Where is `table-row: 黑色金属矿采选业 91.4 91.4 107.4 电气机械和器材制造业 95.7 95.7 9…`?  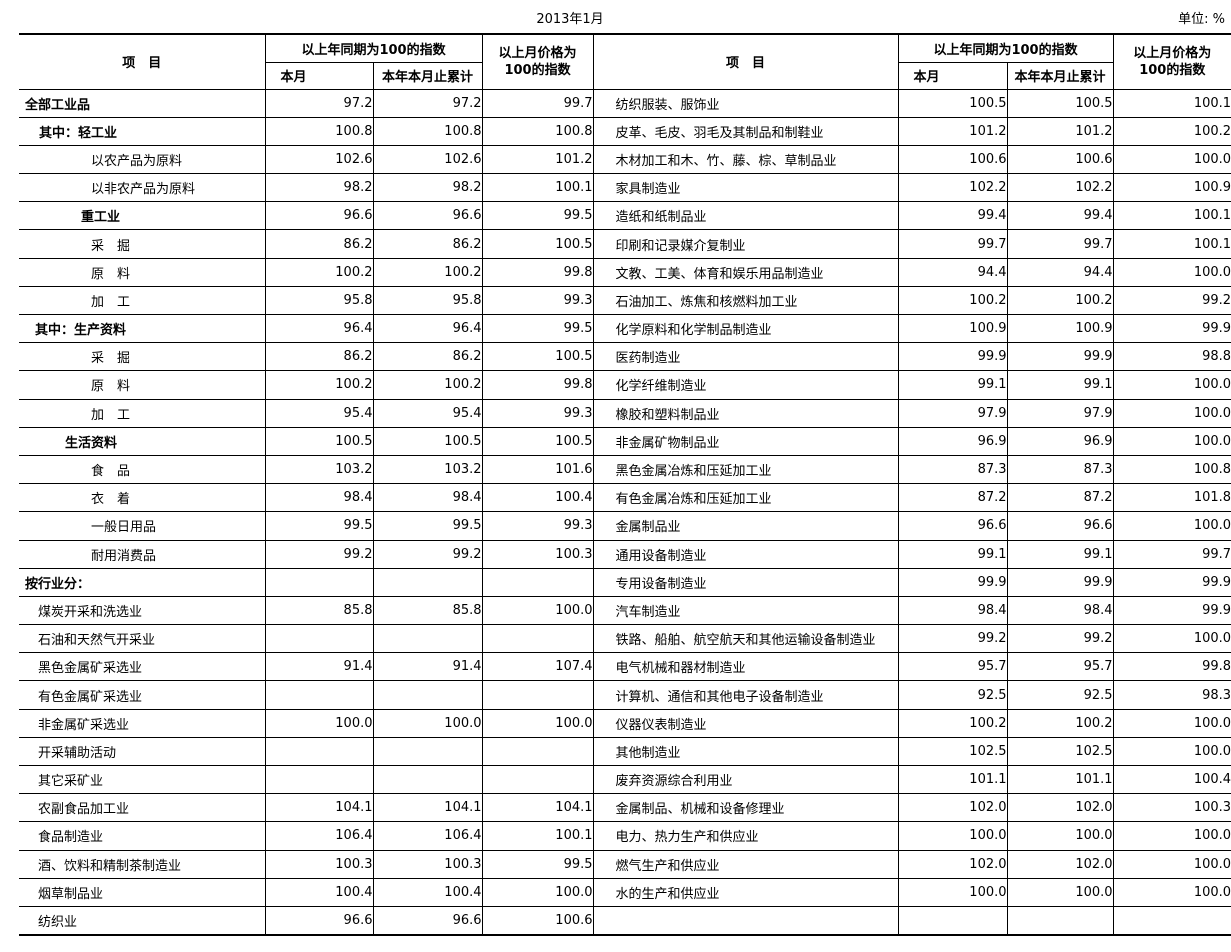
table-row: 黑色金属矿采选业 91.4 91.4 107.4 电气机械和器材制造业 95.7 95.7 9… is located at coordinates (625, 667).